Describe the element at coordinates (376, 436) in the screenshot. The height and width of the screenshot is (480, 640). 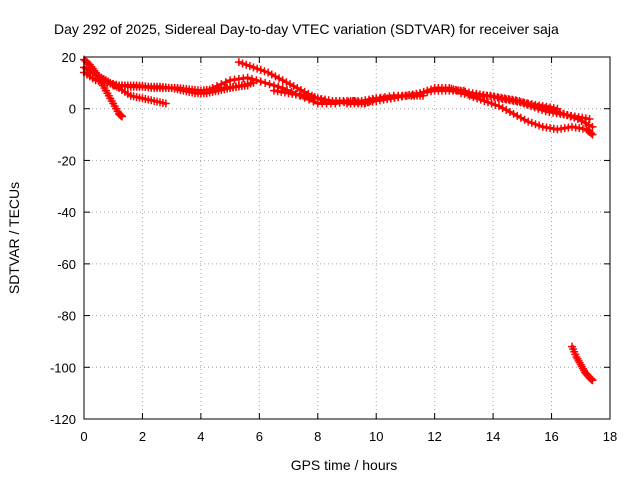
I see `x-tick-label: 10` at that location.